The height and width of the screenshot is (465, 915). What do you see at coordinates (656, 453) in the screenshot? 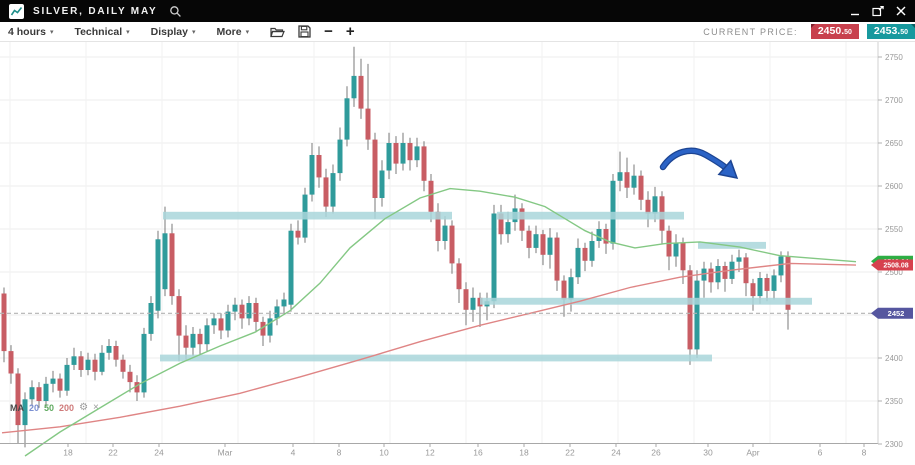
I see `svg-text: 26` at bounding box center [656, 453].